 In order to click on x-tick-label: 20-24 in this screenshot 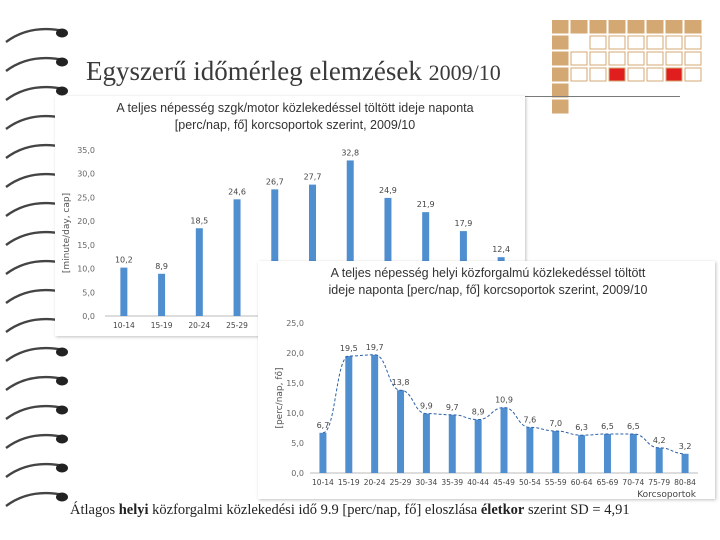, I will do `click(375, 482)`.